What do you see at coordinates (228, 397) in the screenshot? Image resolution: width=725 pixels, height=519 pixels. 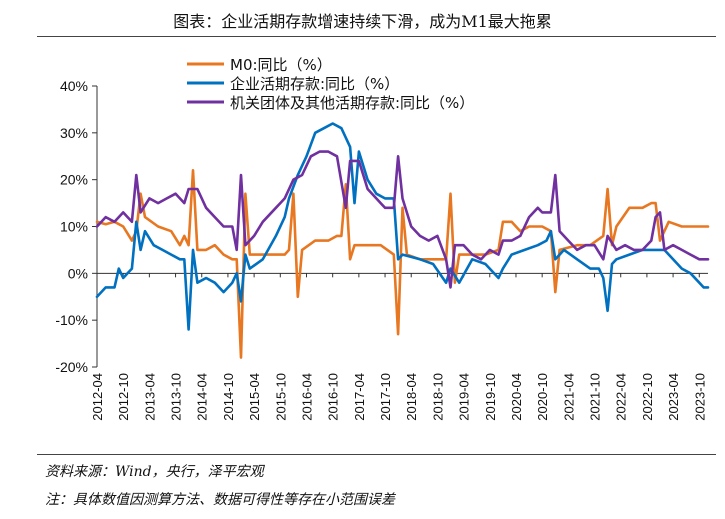 I see `x-tick-label: 2014-10` at bounding box center [228, 397].